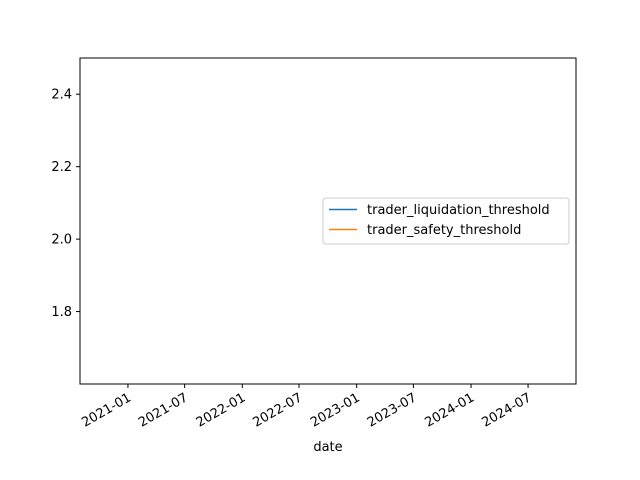 The height and width of the screenshot is (480, 640). I want to click on legend-box, so click(446, 221).